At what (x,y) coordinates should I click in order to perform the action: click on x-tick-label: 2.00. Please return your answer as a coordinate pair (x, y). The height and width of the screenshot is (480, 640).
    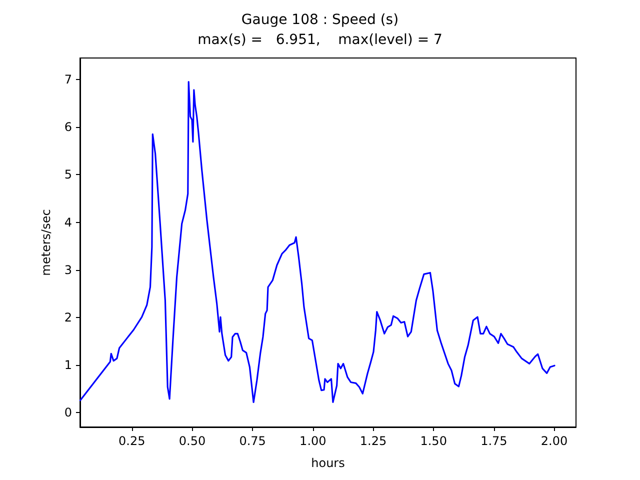
    Looking at the image, I should click on (554, 441).